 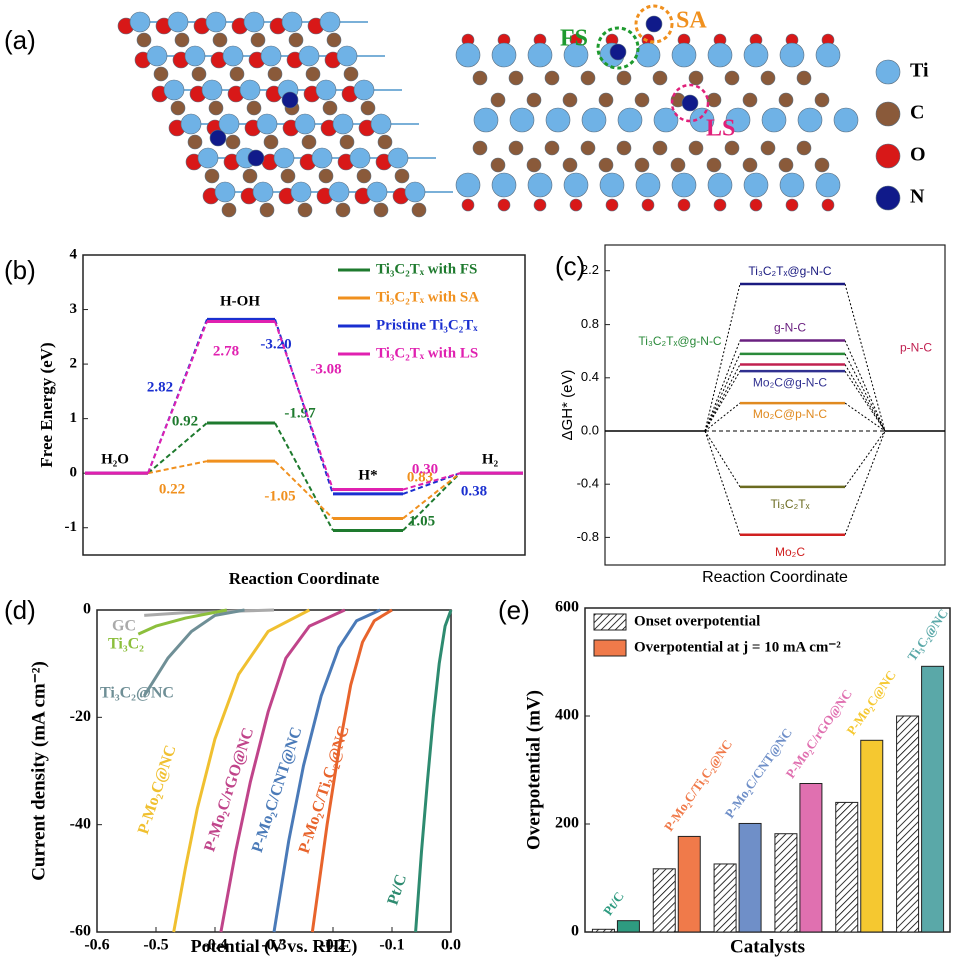 What do you see at coordinates (325, 369) in the screenshot?
I see `step-label: -3.08` at bounding box center [325, 369].